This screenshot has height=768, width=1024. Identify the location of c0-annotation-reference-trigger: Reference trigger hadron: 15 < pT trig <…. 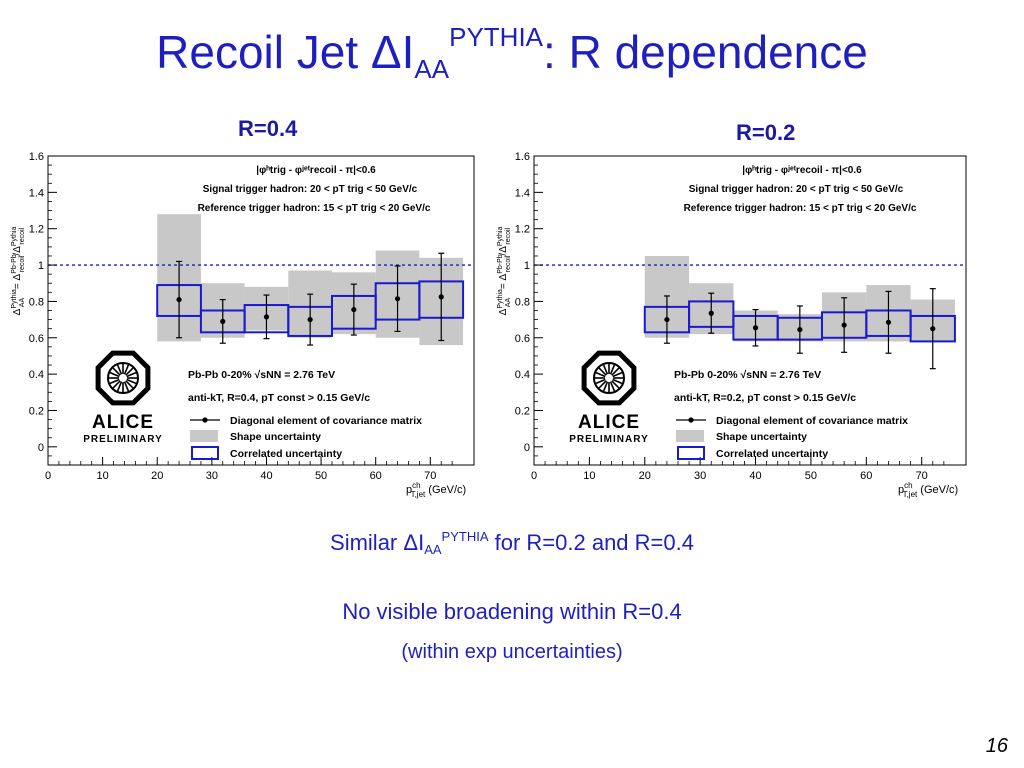
(314, 208).